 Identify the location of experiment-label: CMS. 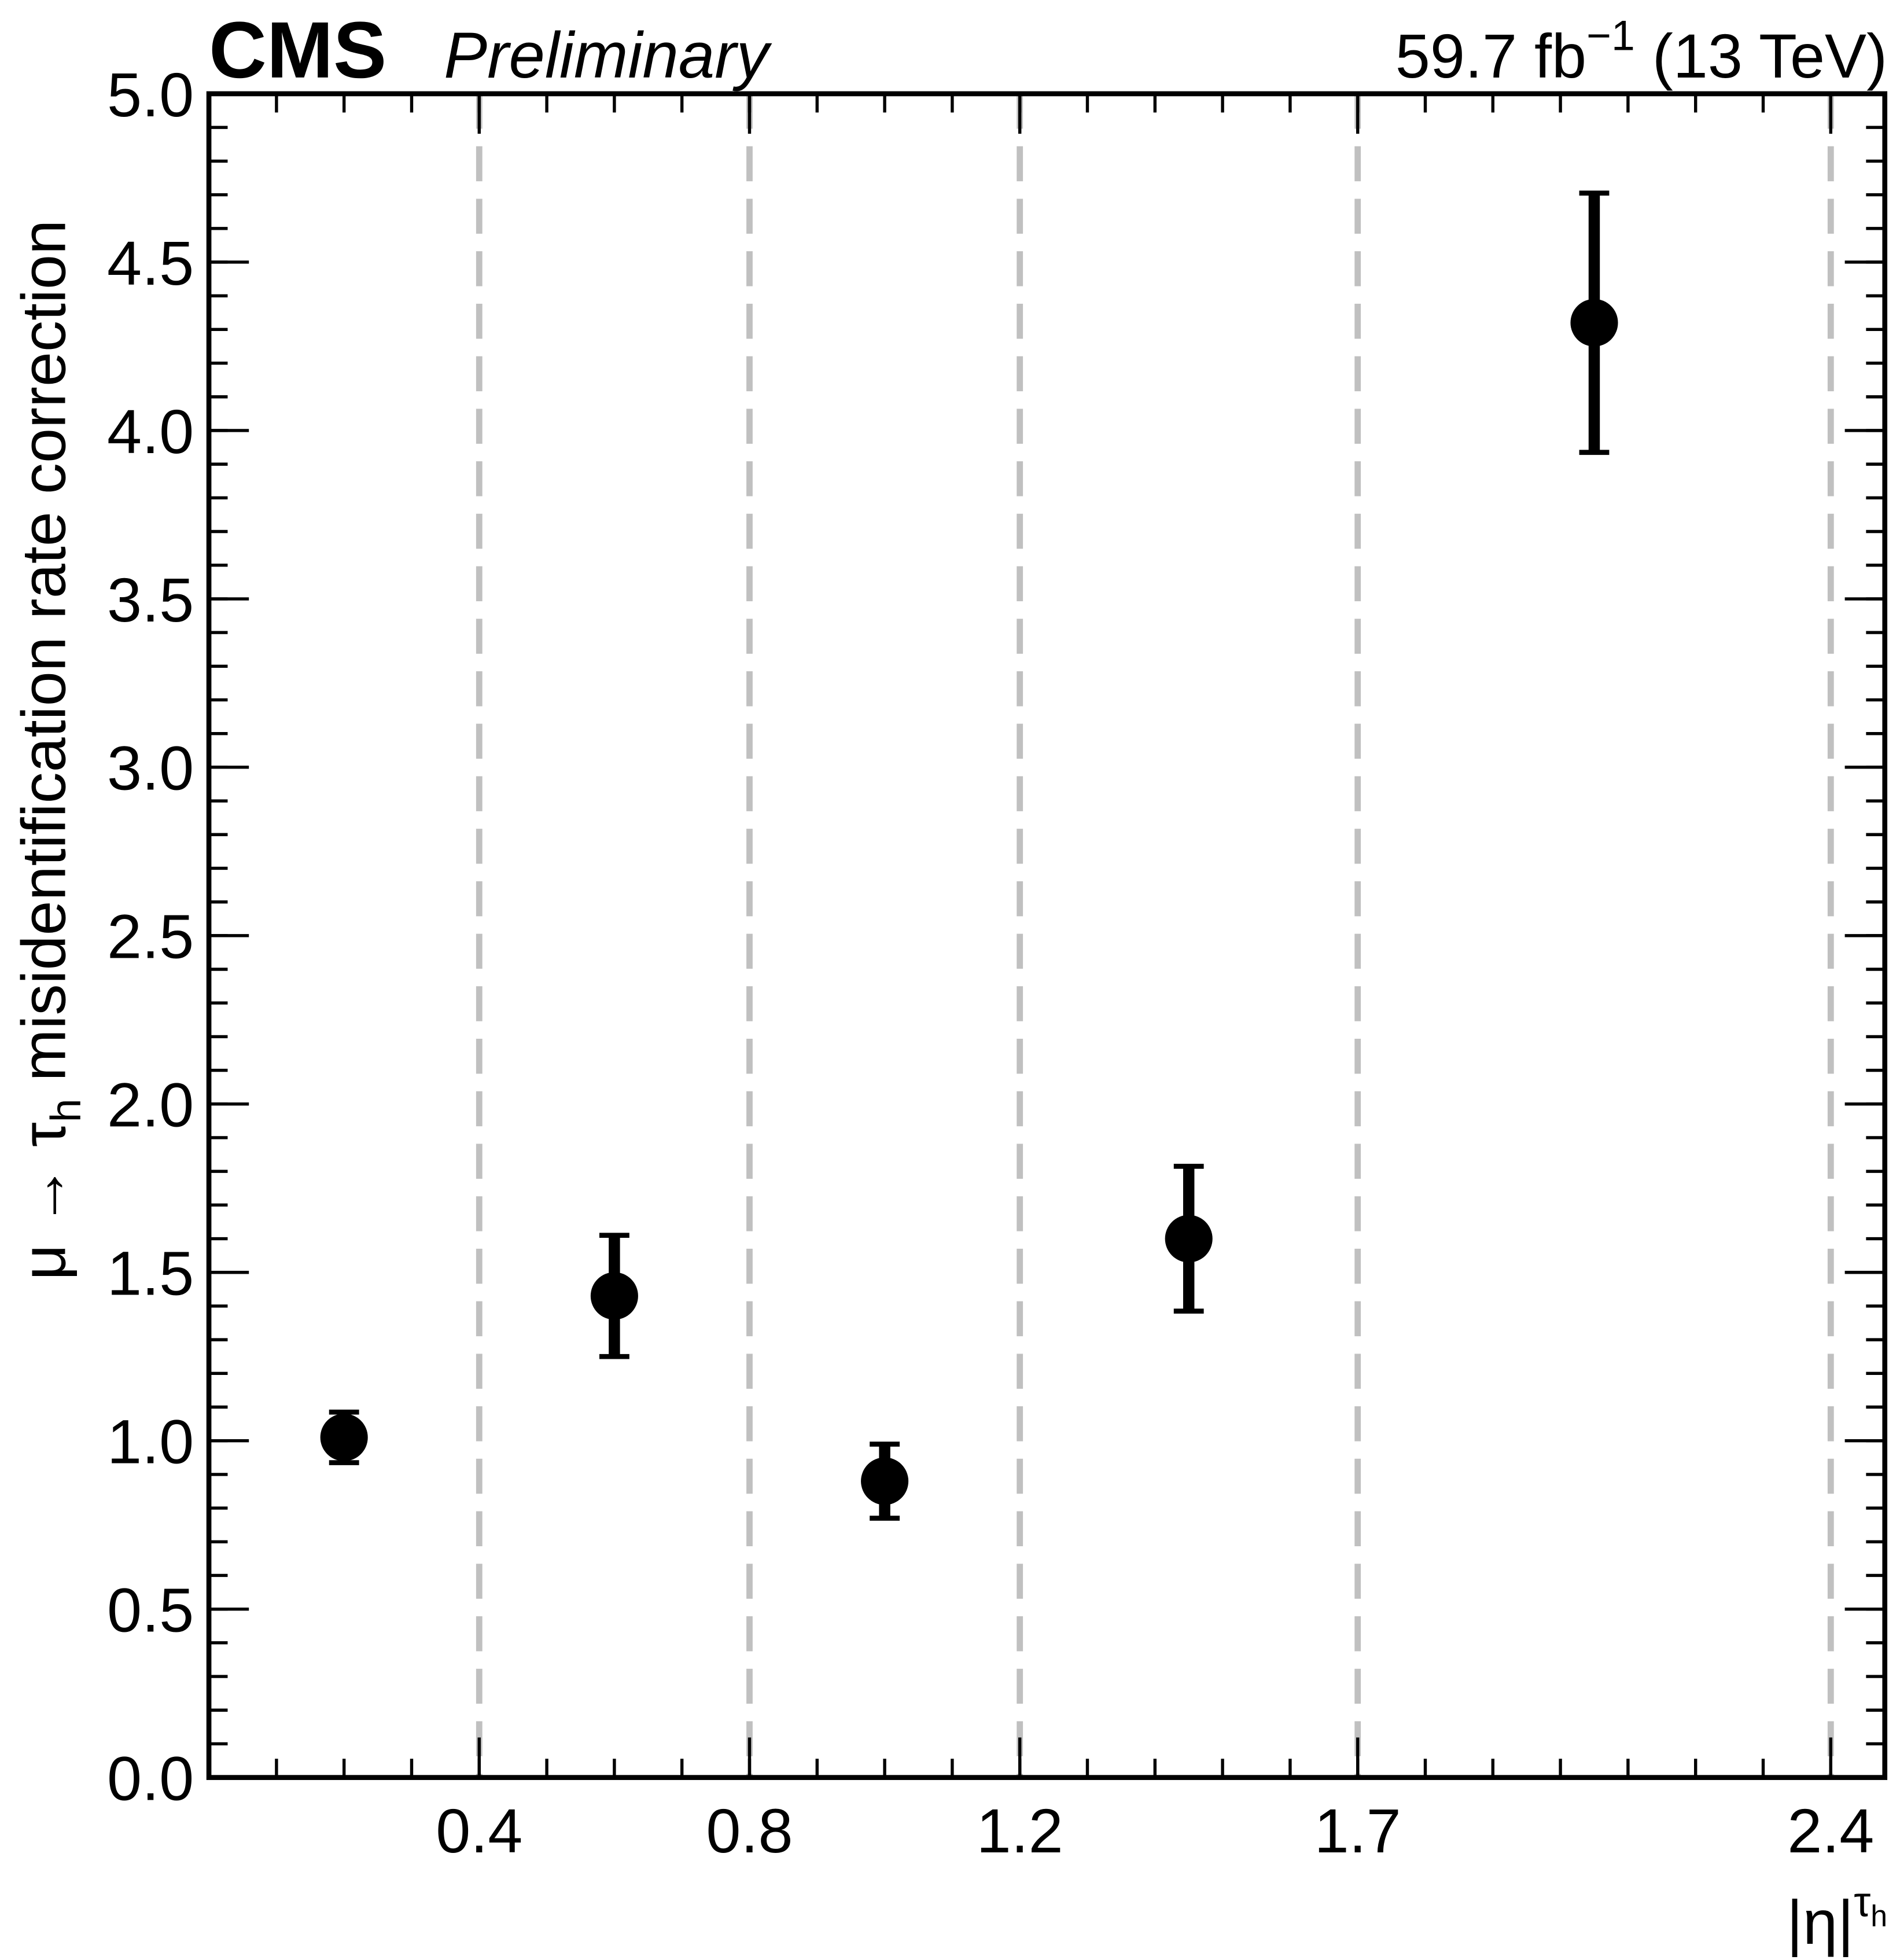
(297, 50).